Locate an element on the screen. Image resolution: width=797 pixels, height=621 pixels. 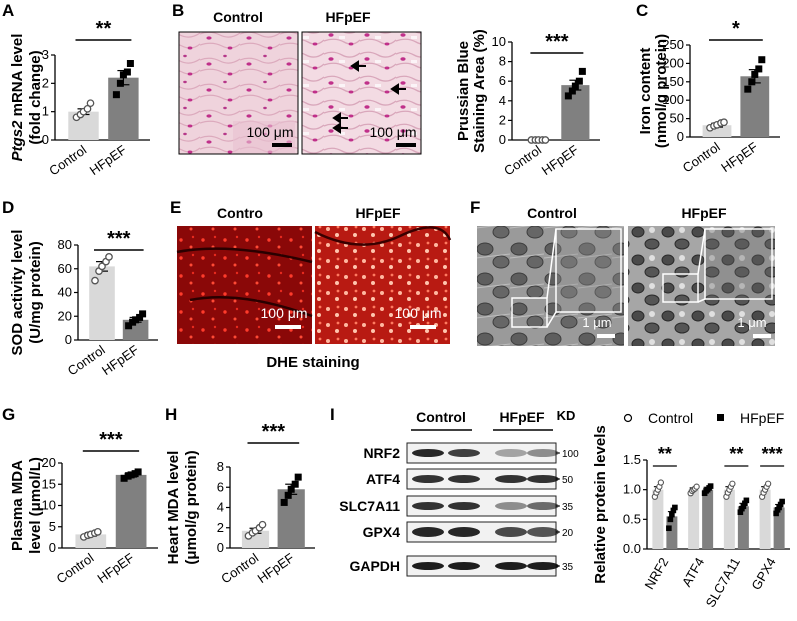
blot-label-slc7a11: SLC7A11 is located at coordinates (369, 506).